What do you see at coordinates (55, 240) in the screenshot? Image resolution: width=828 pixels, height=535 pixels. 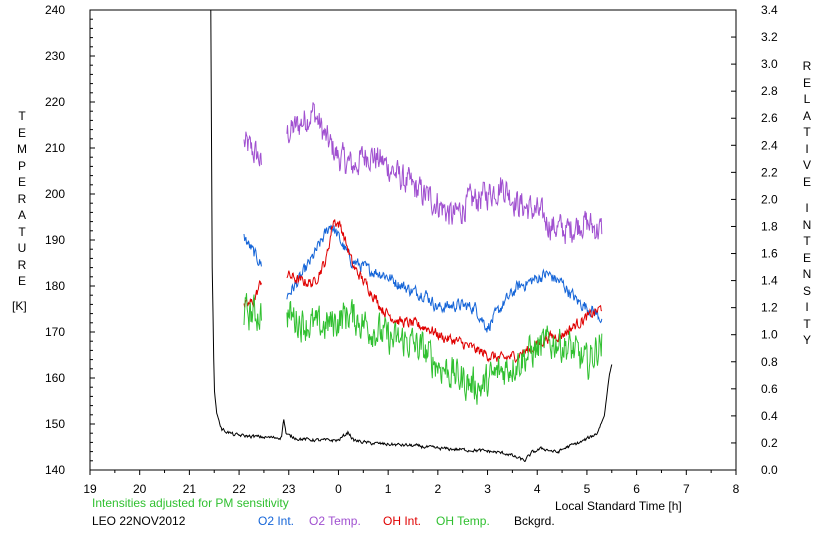 I see `left-tick-label: 190` at bounding box center [55, 240].